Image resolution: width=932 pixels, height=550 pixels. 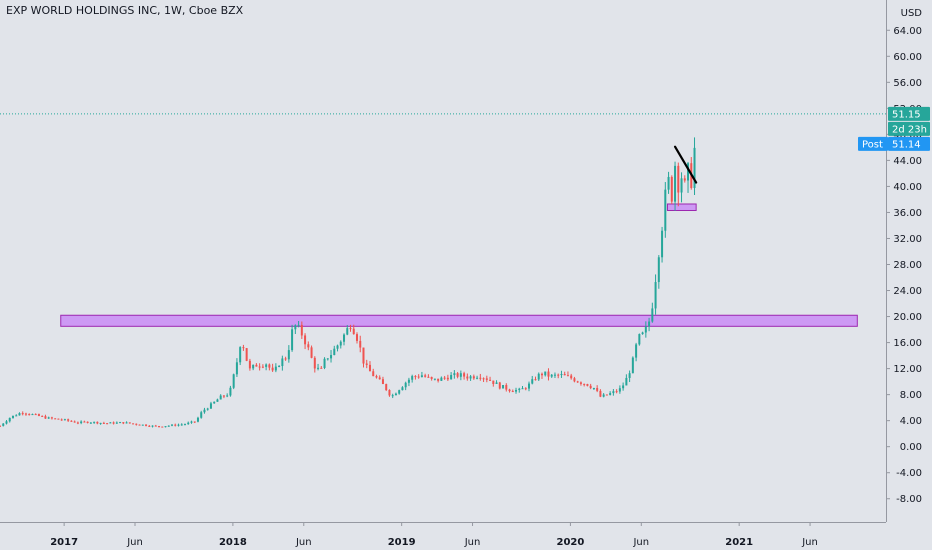 I want to click on y-tick-label: 4.00, so click(x=911, y=421).